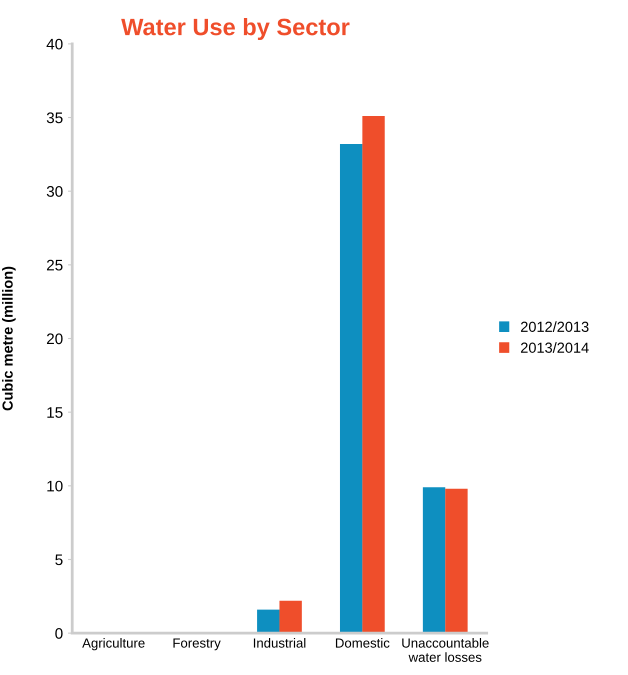 The width and height of the screenshot is (628, 675). What do you see at coordinates (363, 643) in the screenshot?
I see `x-tick-label: Domestic` at bounding box center [363, 643].